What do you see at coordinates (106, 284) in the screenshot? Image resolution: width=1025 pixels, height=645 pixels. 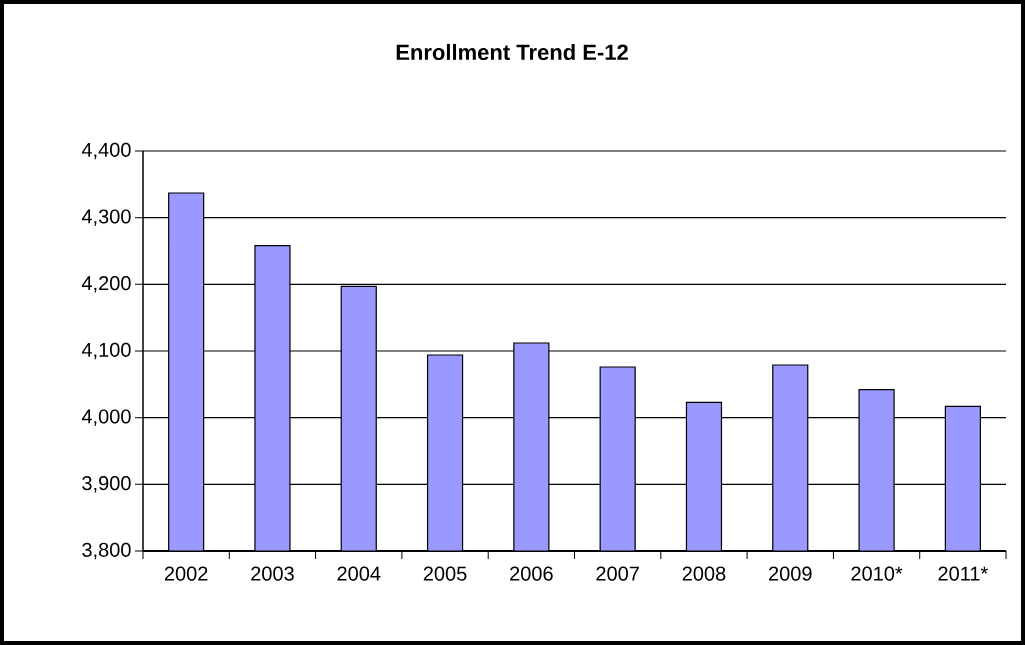 I see `y-tick-label: 4,200` at bounding box center [106, 284].